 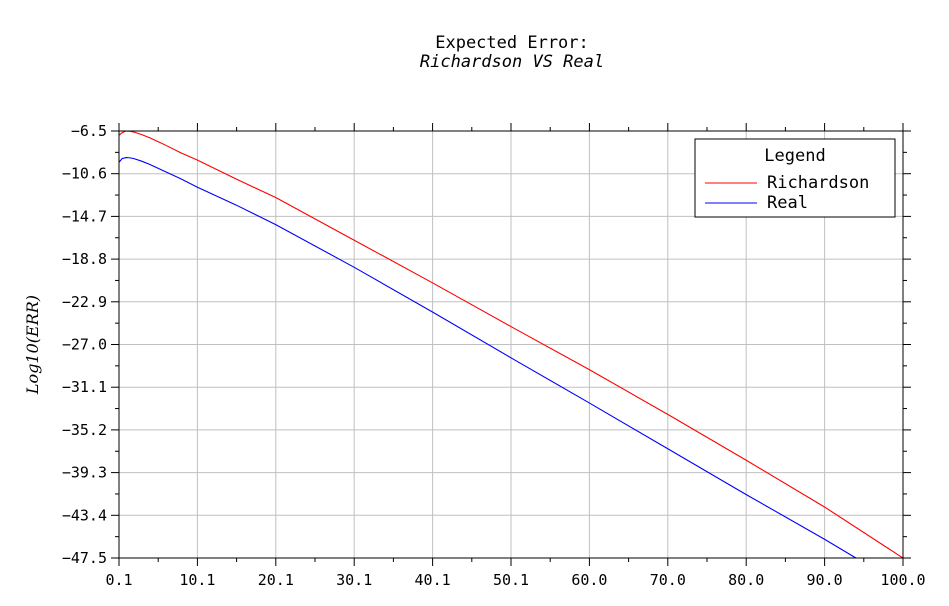 I want to click on x-tick-label: 10.1, so click(x=197, y=580).